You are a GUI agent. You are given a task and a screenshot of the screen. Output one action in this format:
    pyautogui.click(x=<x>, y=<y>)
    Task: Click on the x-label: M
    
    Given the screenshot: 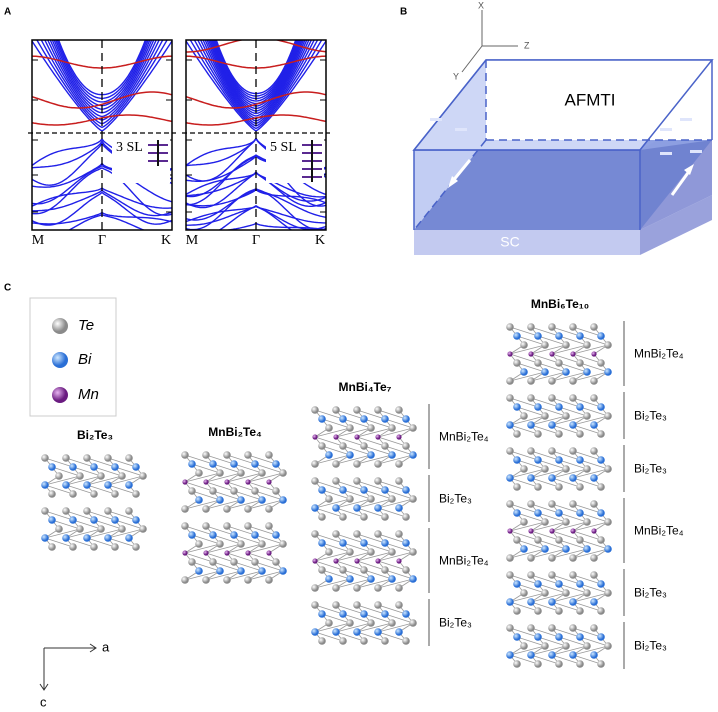 What is the action you would take?
    pyautogui.click(x=38, y=240)
    